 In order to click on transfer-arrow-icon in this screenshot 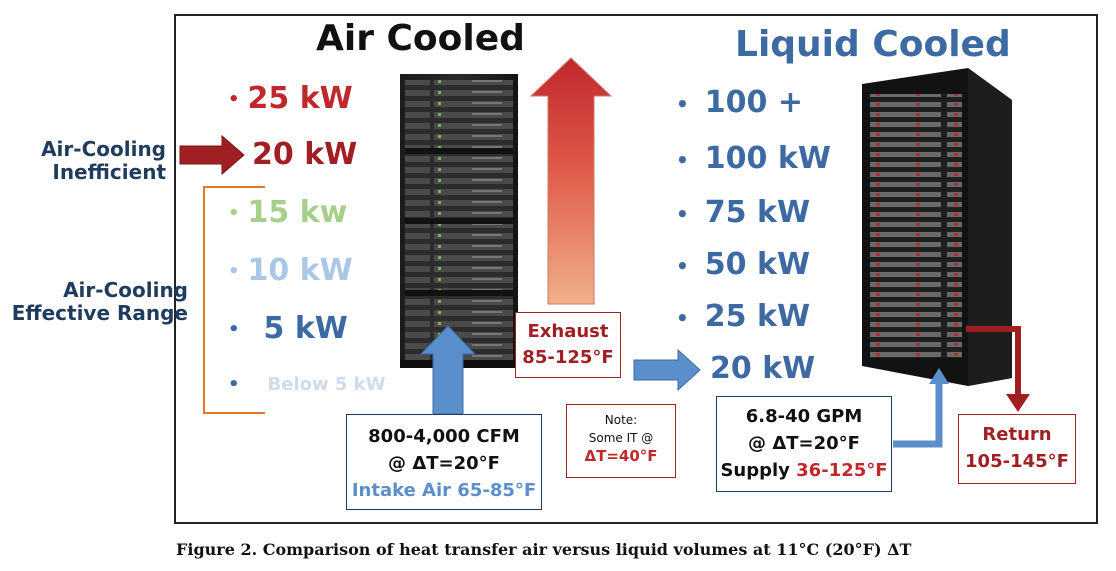, I will do `click(667, 370)`.